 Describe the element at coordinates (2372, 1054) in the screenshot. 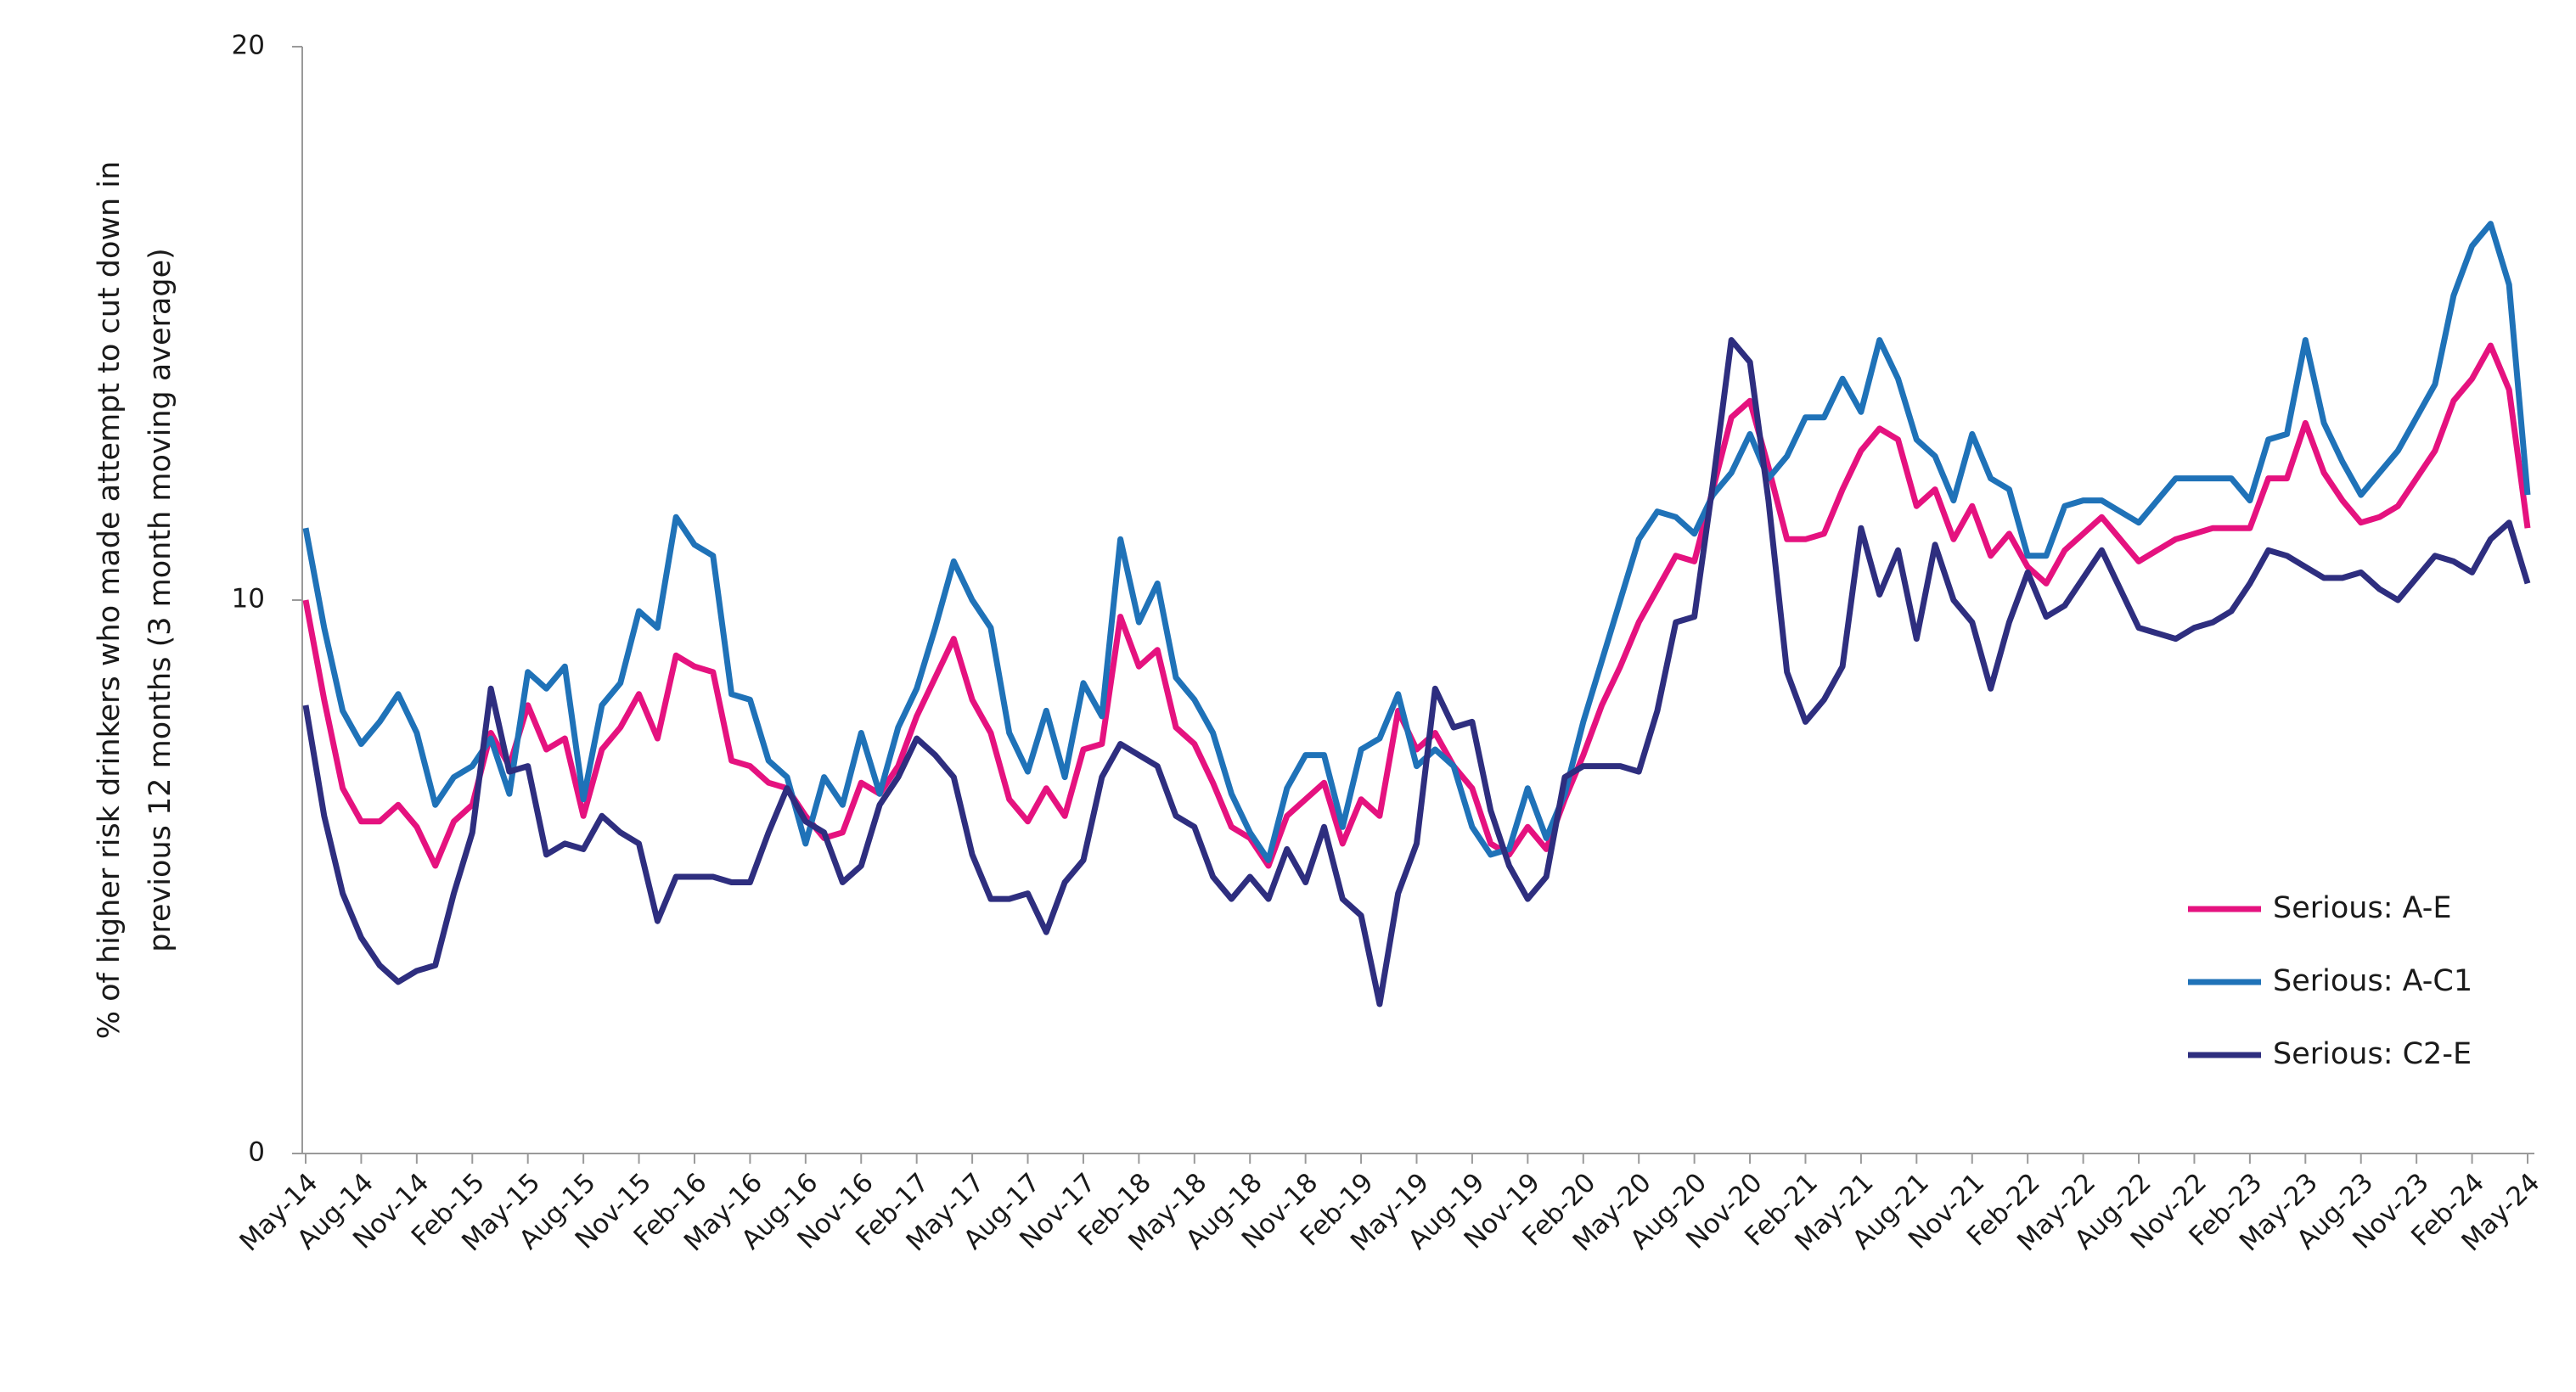

I see `legend-label: Serious: C2-E` at that location.